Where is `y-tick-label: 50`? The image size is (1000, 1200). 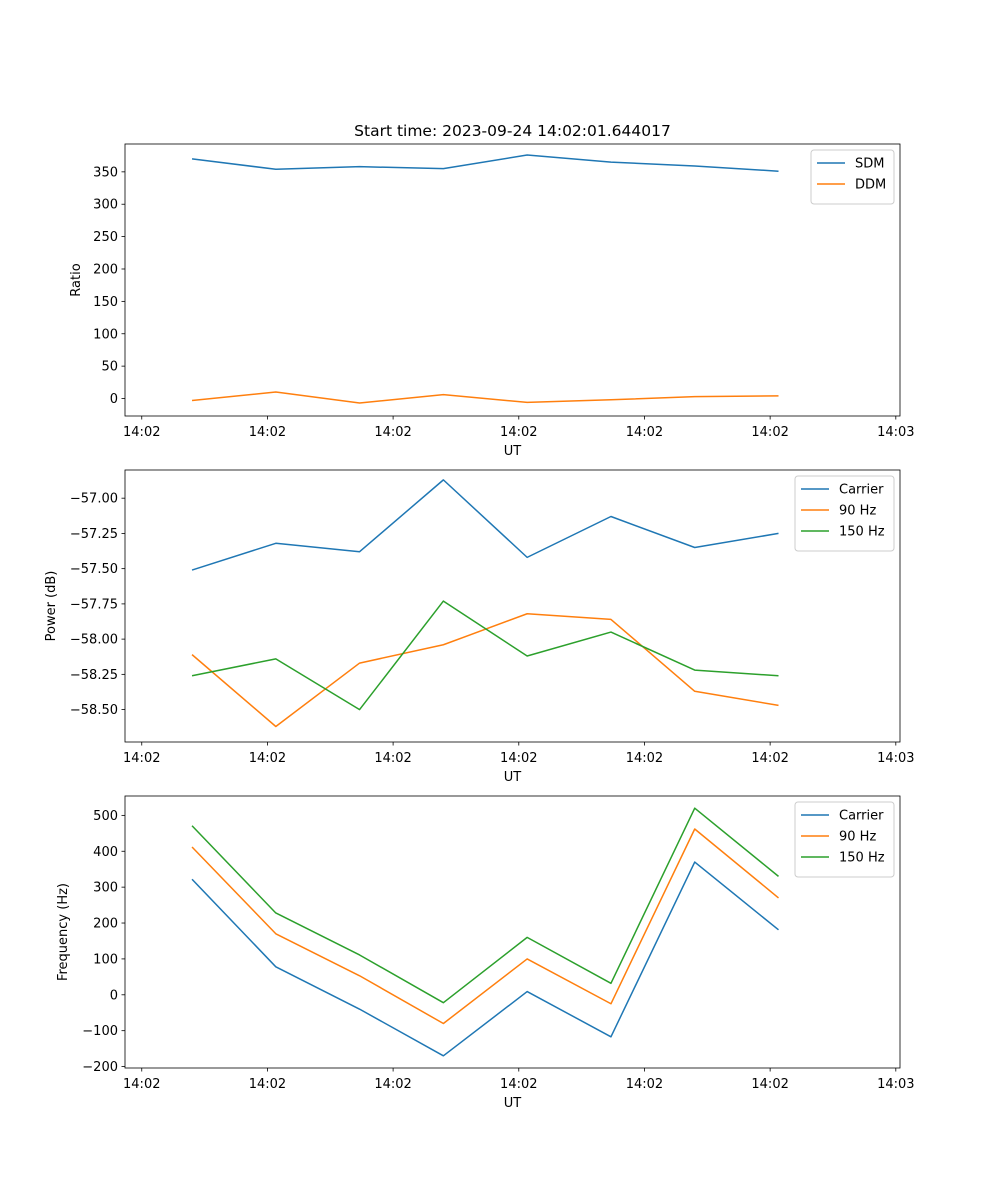 y-tick-label: 50 is located at coordinates (109, 367).